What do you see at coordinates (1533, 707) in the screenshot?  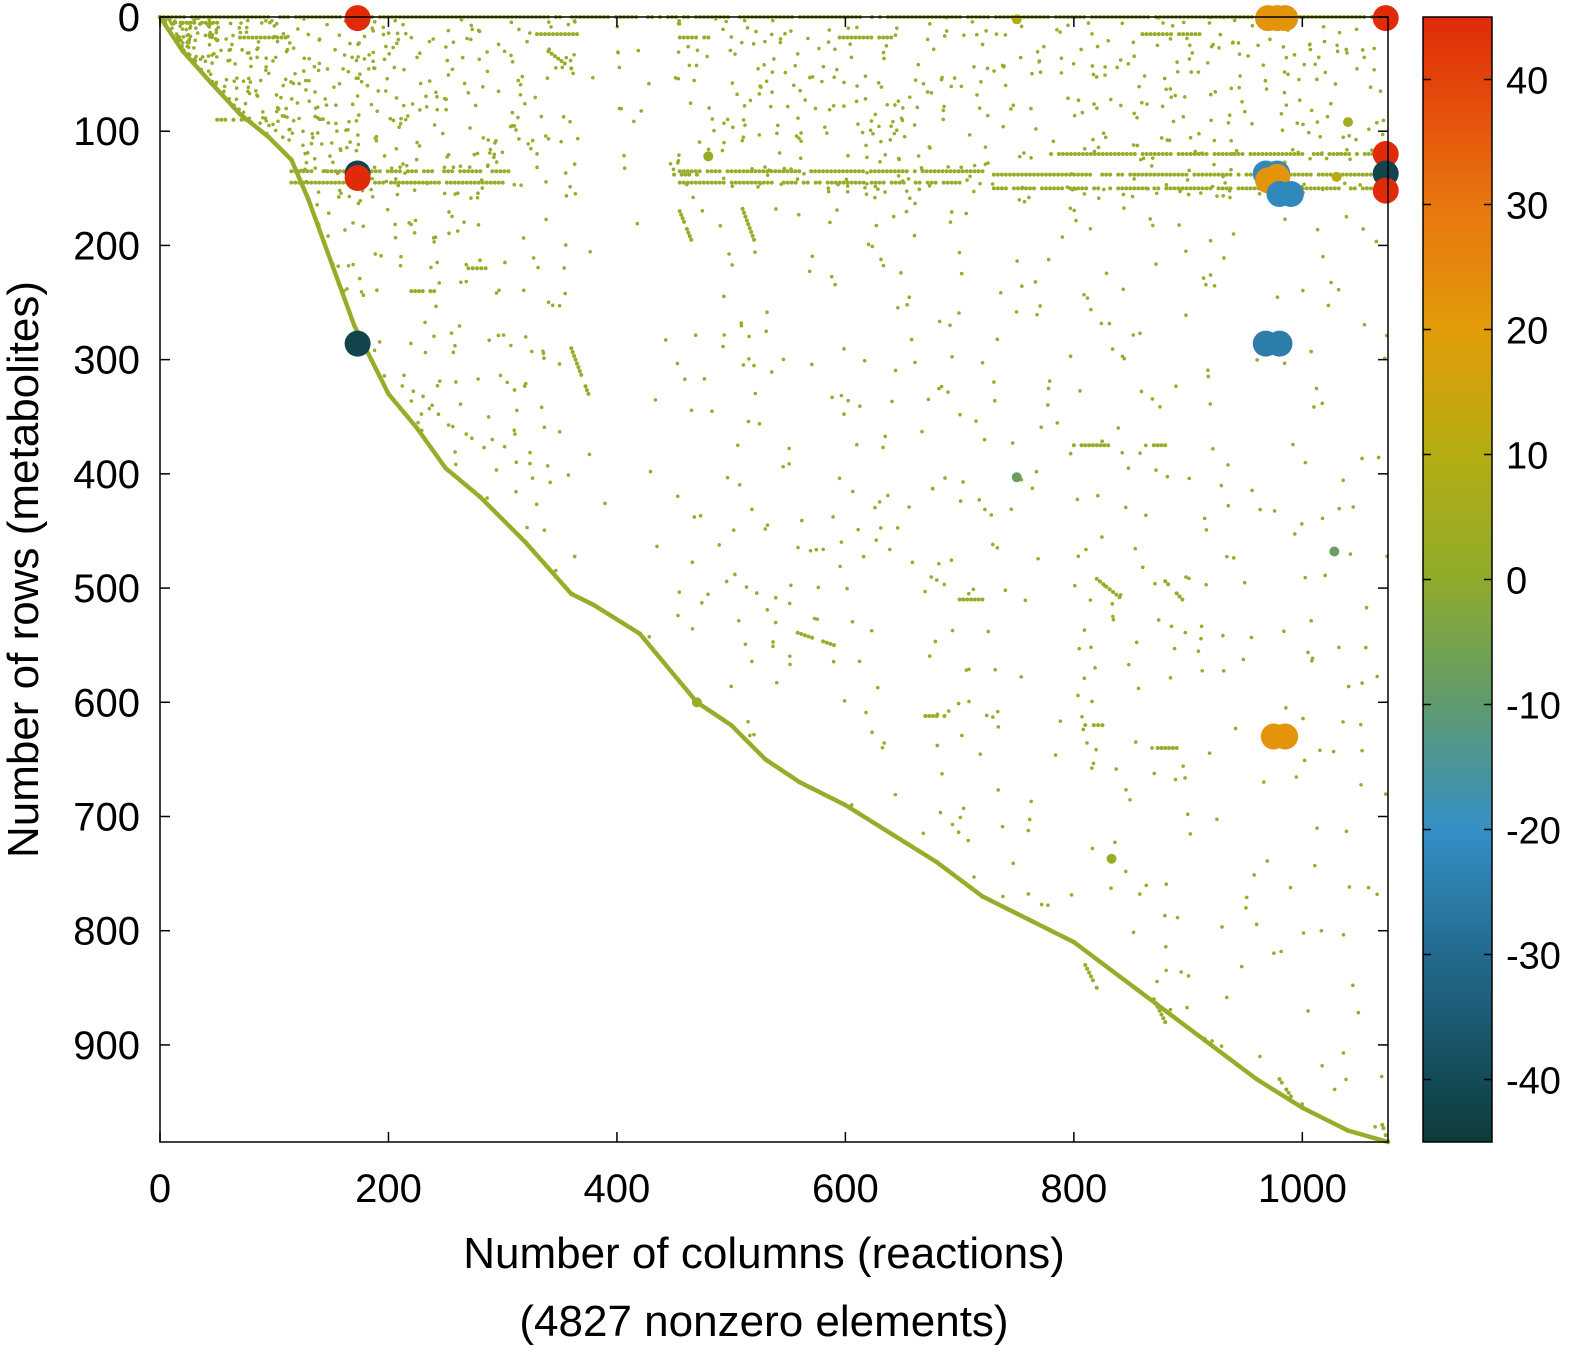 I see `colorbar-tick-label: -10` at bounding box center [1533, 707].